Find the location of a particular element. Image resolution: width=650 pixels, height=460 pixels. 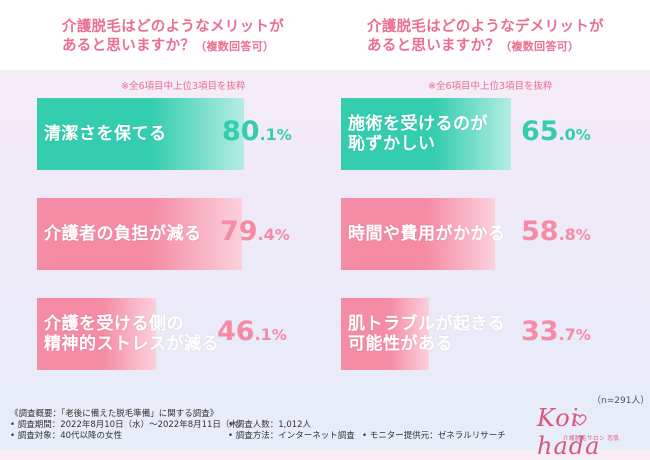

sample-size-label: （n=291人） is located at coordinates (621, 401).